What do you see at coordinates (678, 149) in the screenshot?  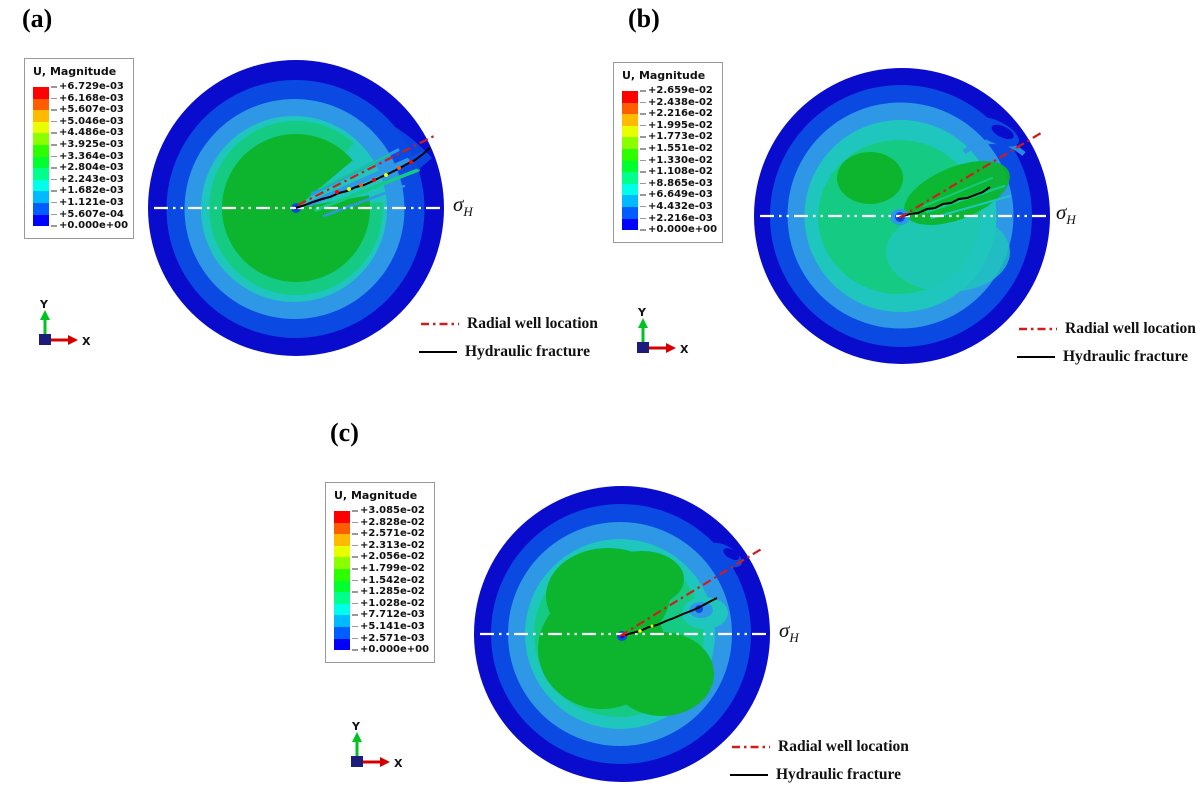 I see `legend-tick-value: +1.551e-02` at bounding box center [678, 149].